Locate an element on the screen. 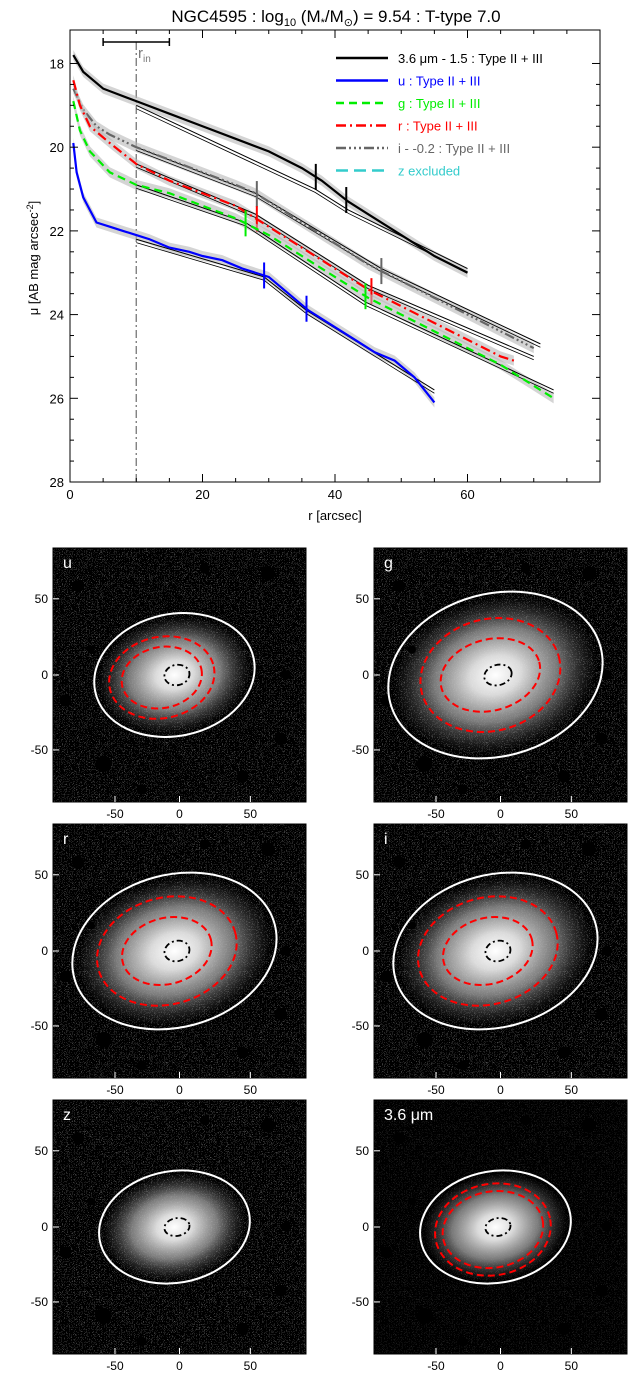 This screenshot has height=1377, width=639. r-in-label: rin is located at coordinates (144, 55).